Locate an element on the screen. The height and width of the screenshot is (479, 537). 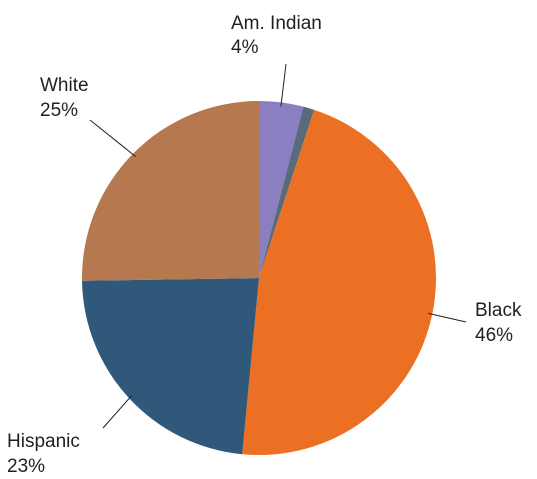
slice-hispanic is located at coordinates (171, 366).